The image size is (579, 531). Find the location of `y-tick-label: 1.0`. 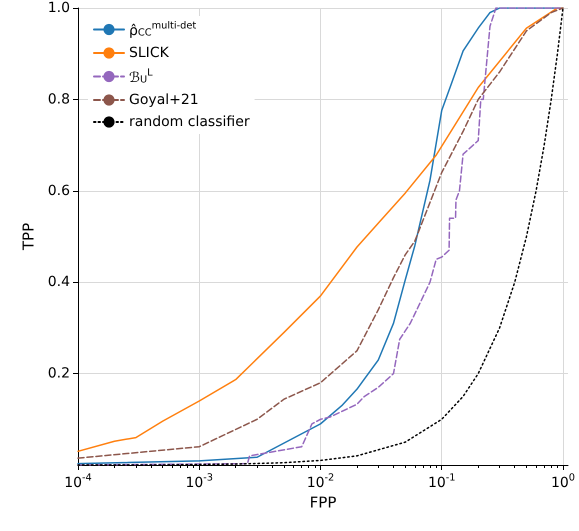

y-tick-label: 1.0 is located at coordinates (59, 8).